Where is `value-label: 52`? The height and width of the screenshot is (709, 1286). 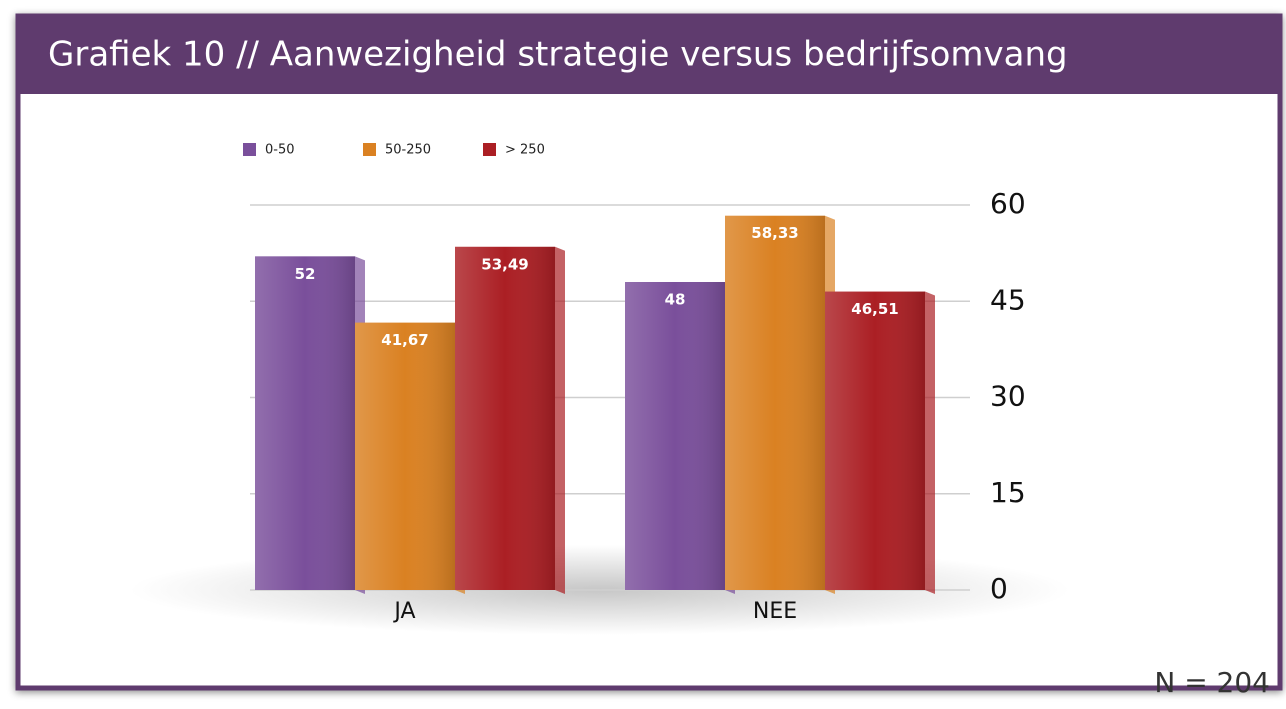
value-label: 52 is located at coordinates (305, 274).